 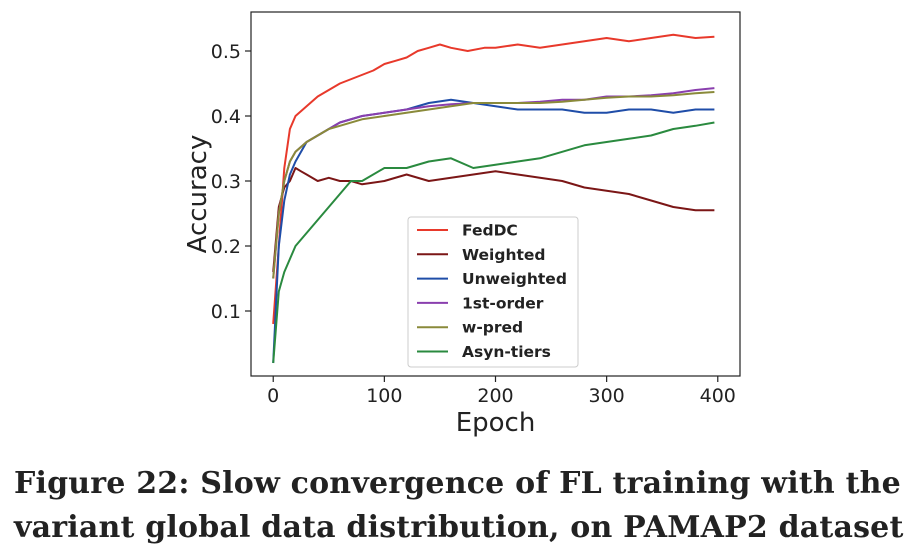 I want to click on y-tick-label: 0.5, so click(x=226, y=52).